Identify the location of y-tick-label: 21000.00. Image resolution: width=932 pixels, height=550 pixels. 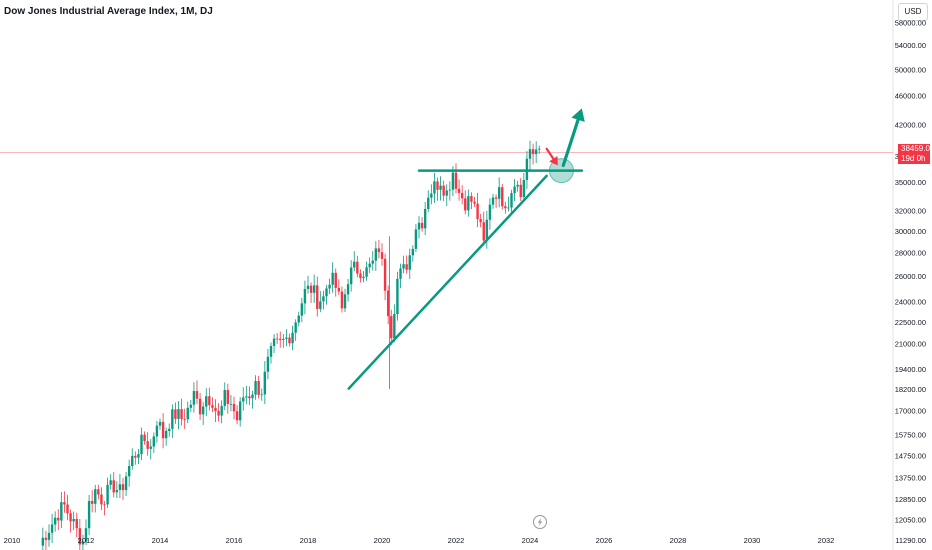
(910, 344).